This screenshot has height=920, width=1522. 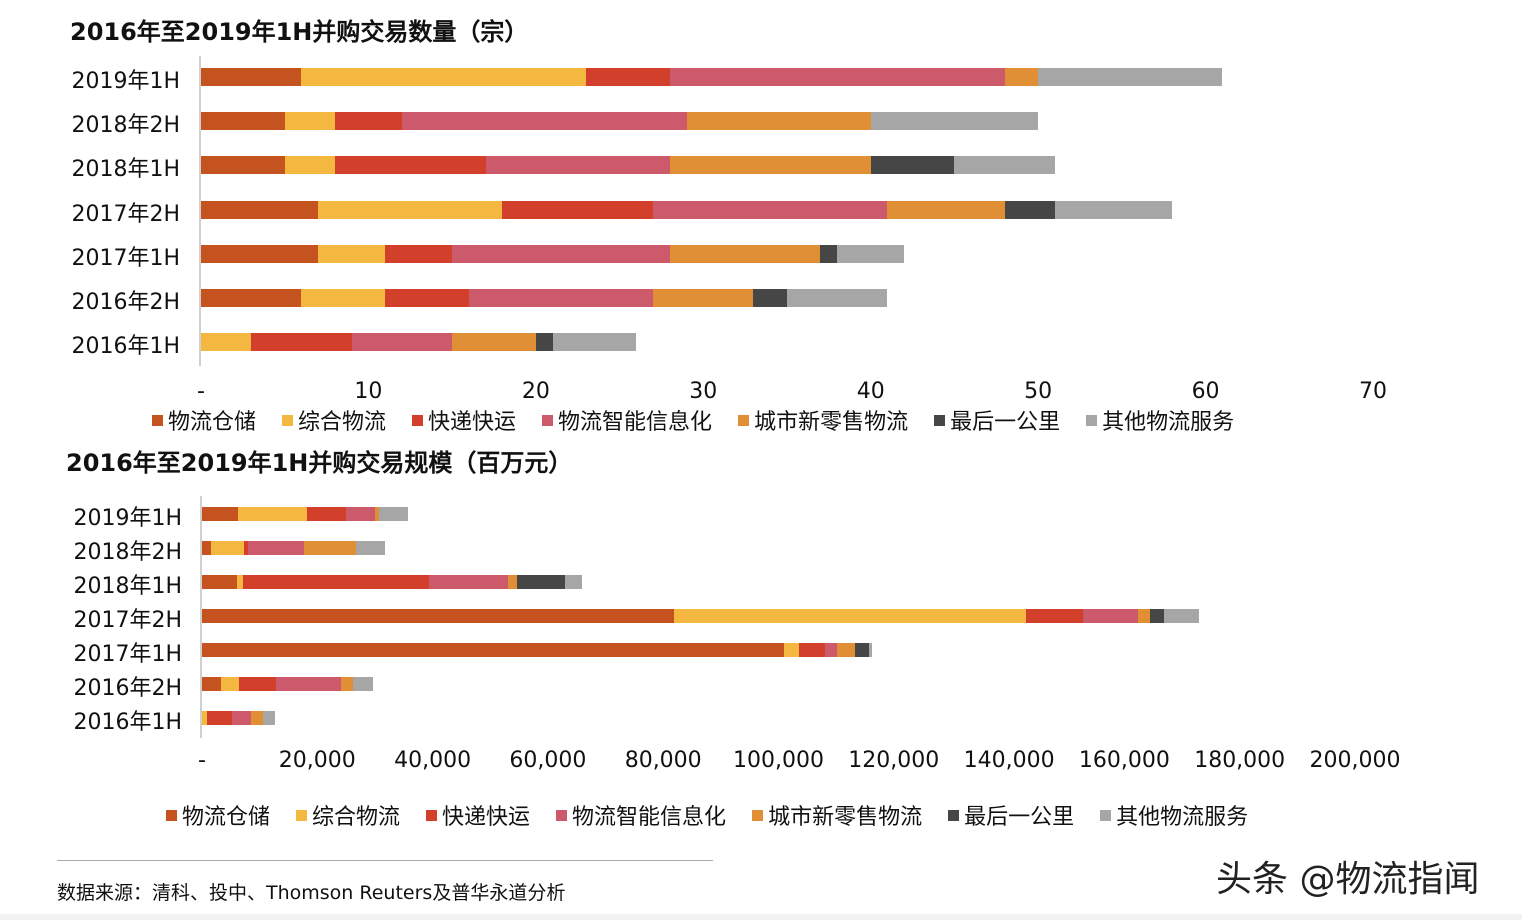 What do you see at coordinates (125, 302) in the screenshot?
I see `category-label: 2016年2H` at bounding box center [125, 302].